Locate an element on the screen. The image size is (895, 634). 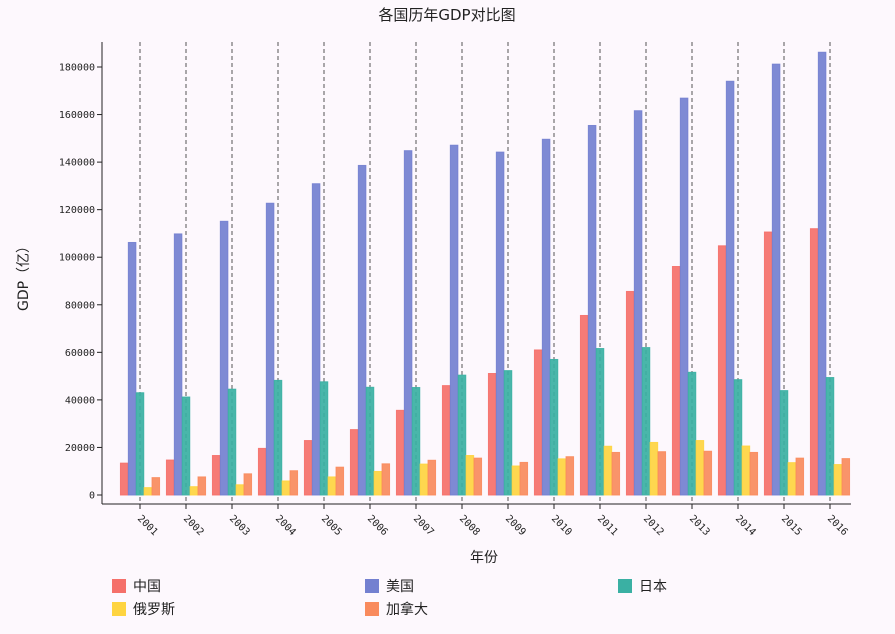
legend-item: 美国 is located at coordinates (389, 587).